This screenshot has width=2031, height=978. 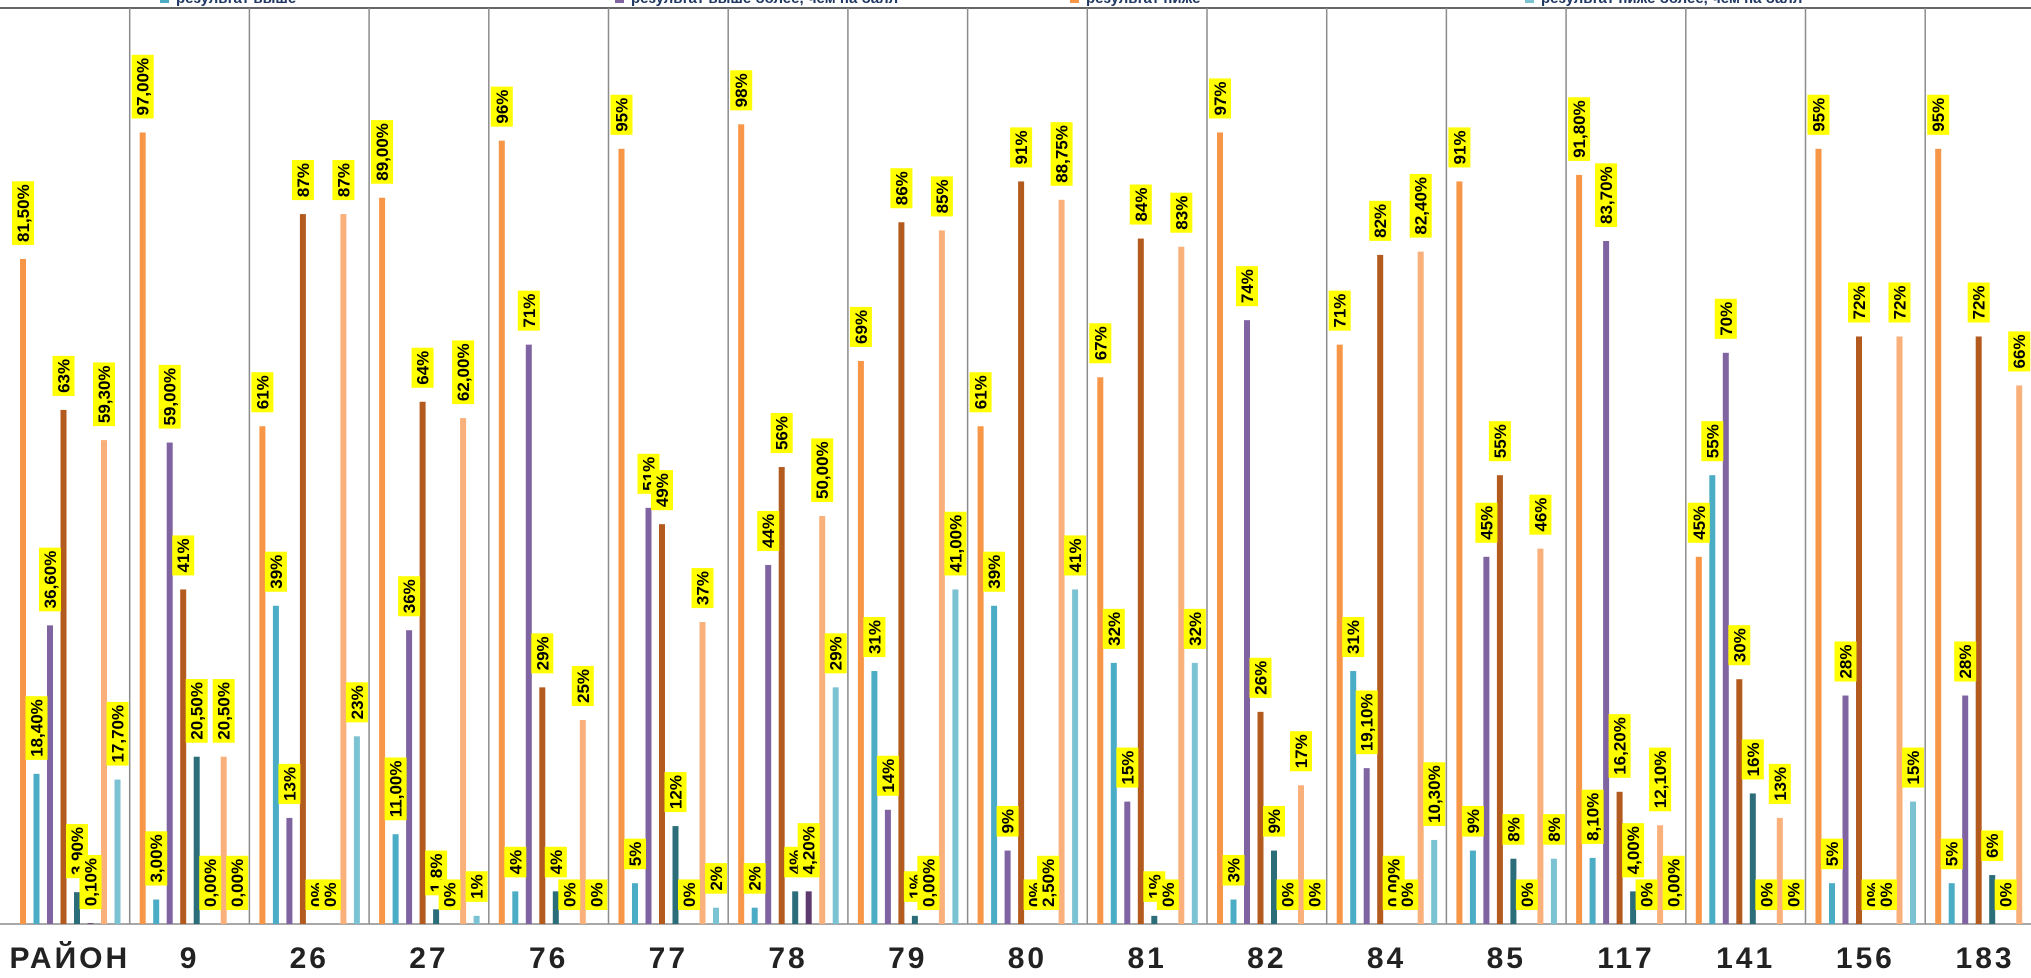 I want to click on data-label-text: 8%, so click(x=1513, y=829).